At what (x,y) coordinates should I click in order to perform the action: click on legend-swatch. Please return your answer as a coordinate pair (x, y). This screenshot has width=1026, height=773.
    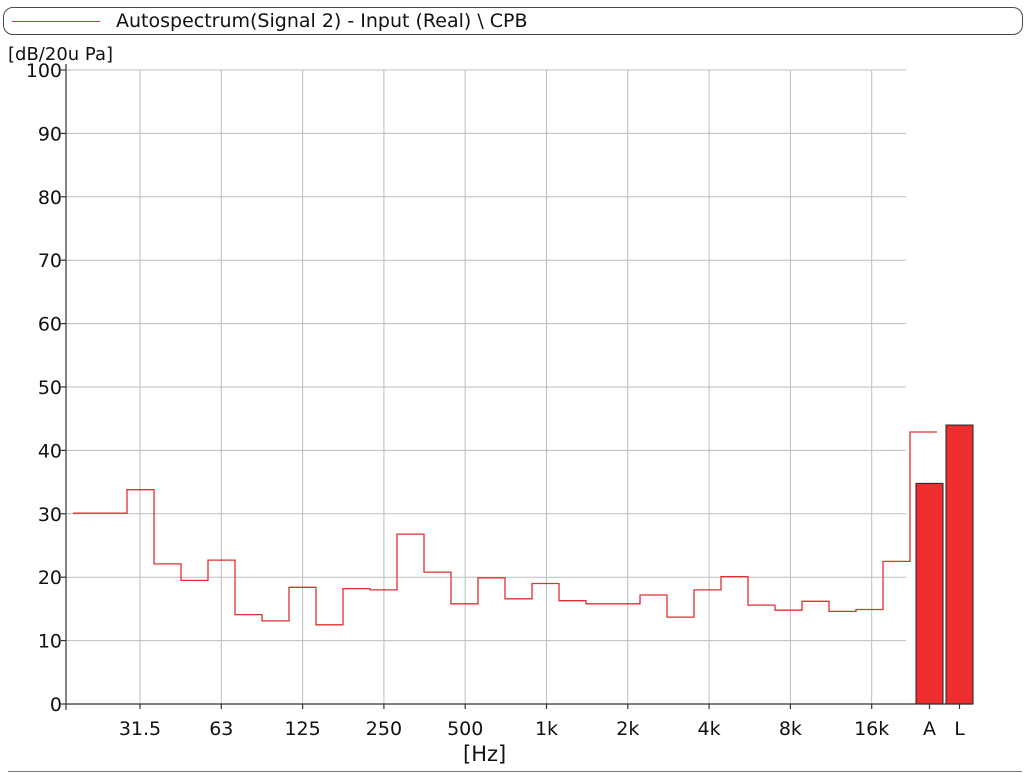
    Looking at the image, I should click on (56, 21).